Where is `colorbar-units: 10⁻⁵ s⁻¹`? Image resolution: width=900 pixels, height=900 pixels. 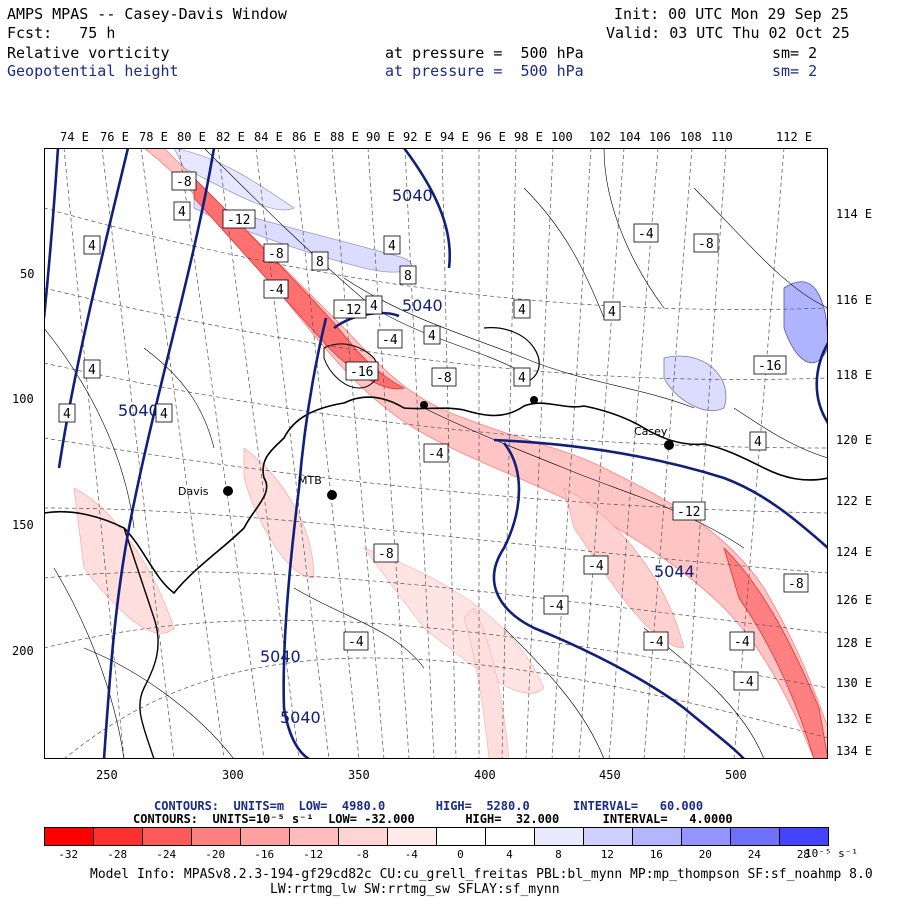
colorbar-units: 10⁻⁵ s⁻¹ is located at coordinates (831, 853).